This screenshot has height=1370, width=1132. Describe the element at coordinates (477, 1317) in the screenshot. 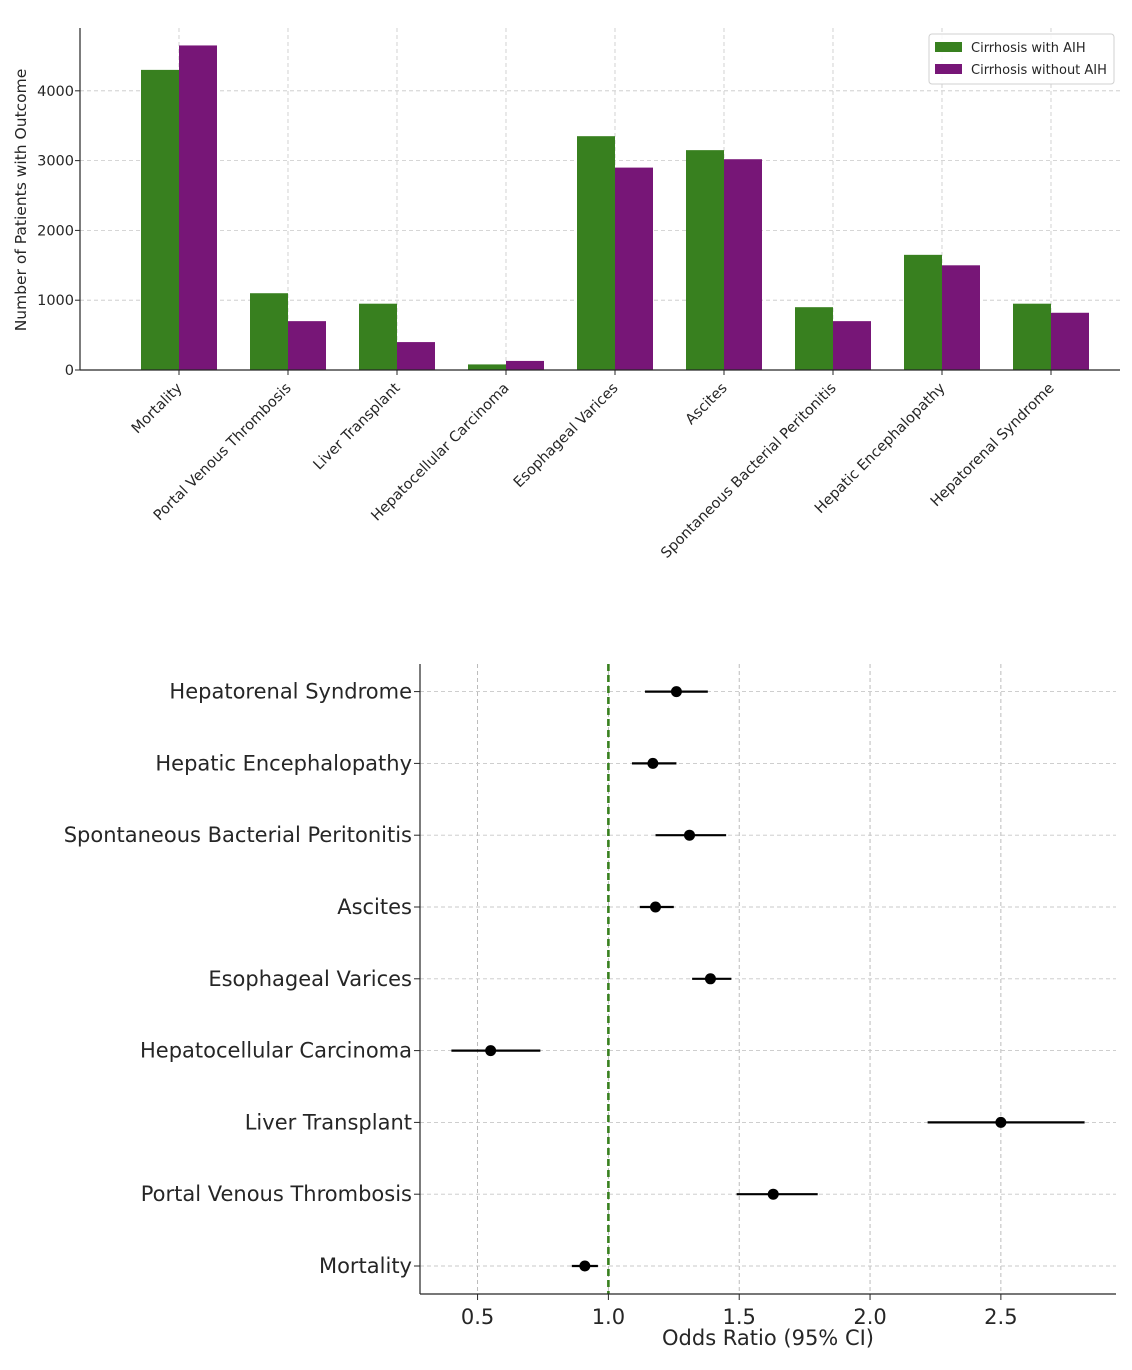

I see `x-tick-label: 0.5` at that location.